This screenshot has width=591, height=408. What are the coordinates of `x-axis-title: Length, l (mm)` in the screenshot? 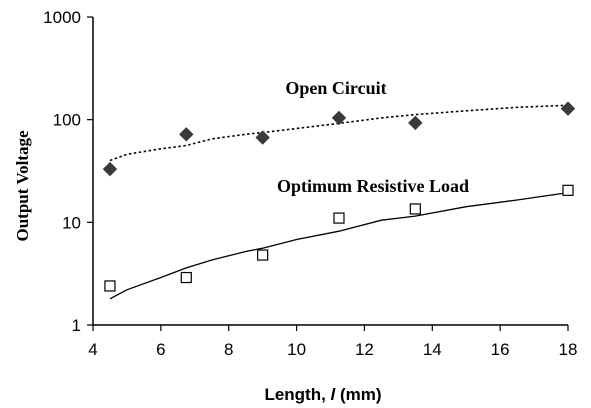 It's located at (322, 394).